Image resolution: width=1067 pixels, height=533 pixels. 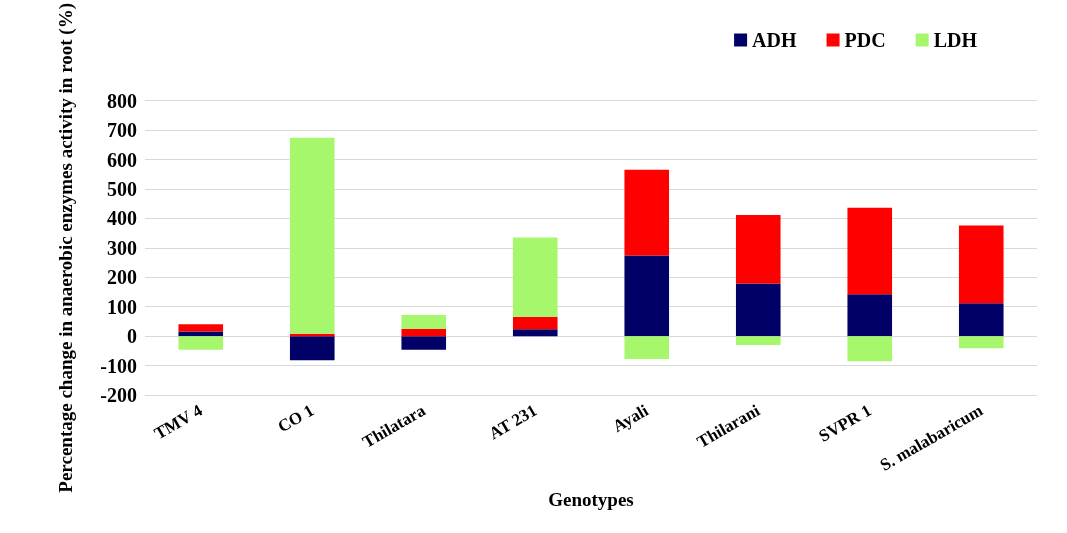 I want to click on y-axis-title: Percentage change in anaerobic enzymes activity in root (%), so click(x=65, y=248).